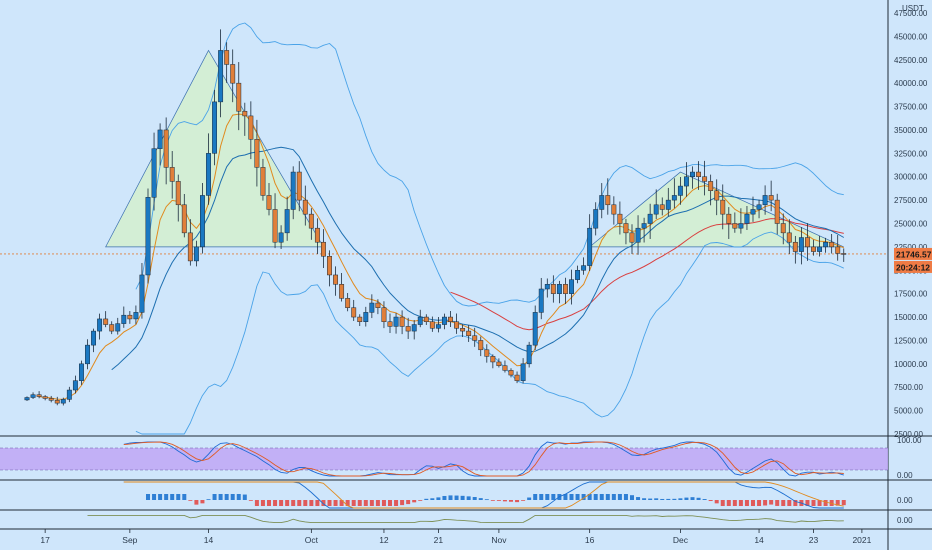 This screenshot has width=932, height=550. Describe the element at coordinates (911, 36) in the screenshot. I see `y-tick-label: 45000.00` at that location.